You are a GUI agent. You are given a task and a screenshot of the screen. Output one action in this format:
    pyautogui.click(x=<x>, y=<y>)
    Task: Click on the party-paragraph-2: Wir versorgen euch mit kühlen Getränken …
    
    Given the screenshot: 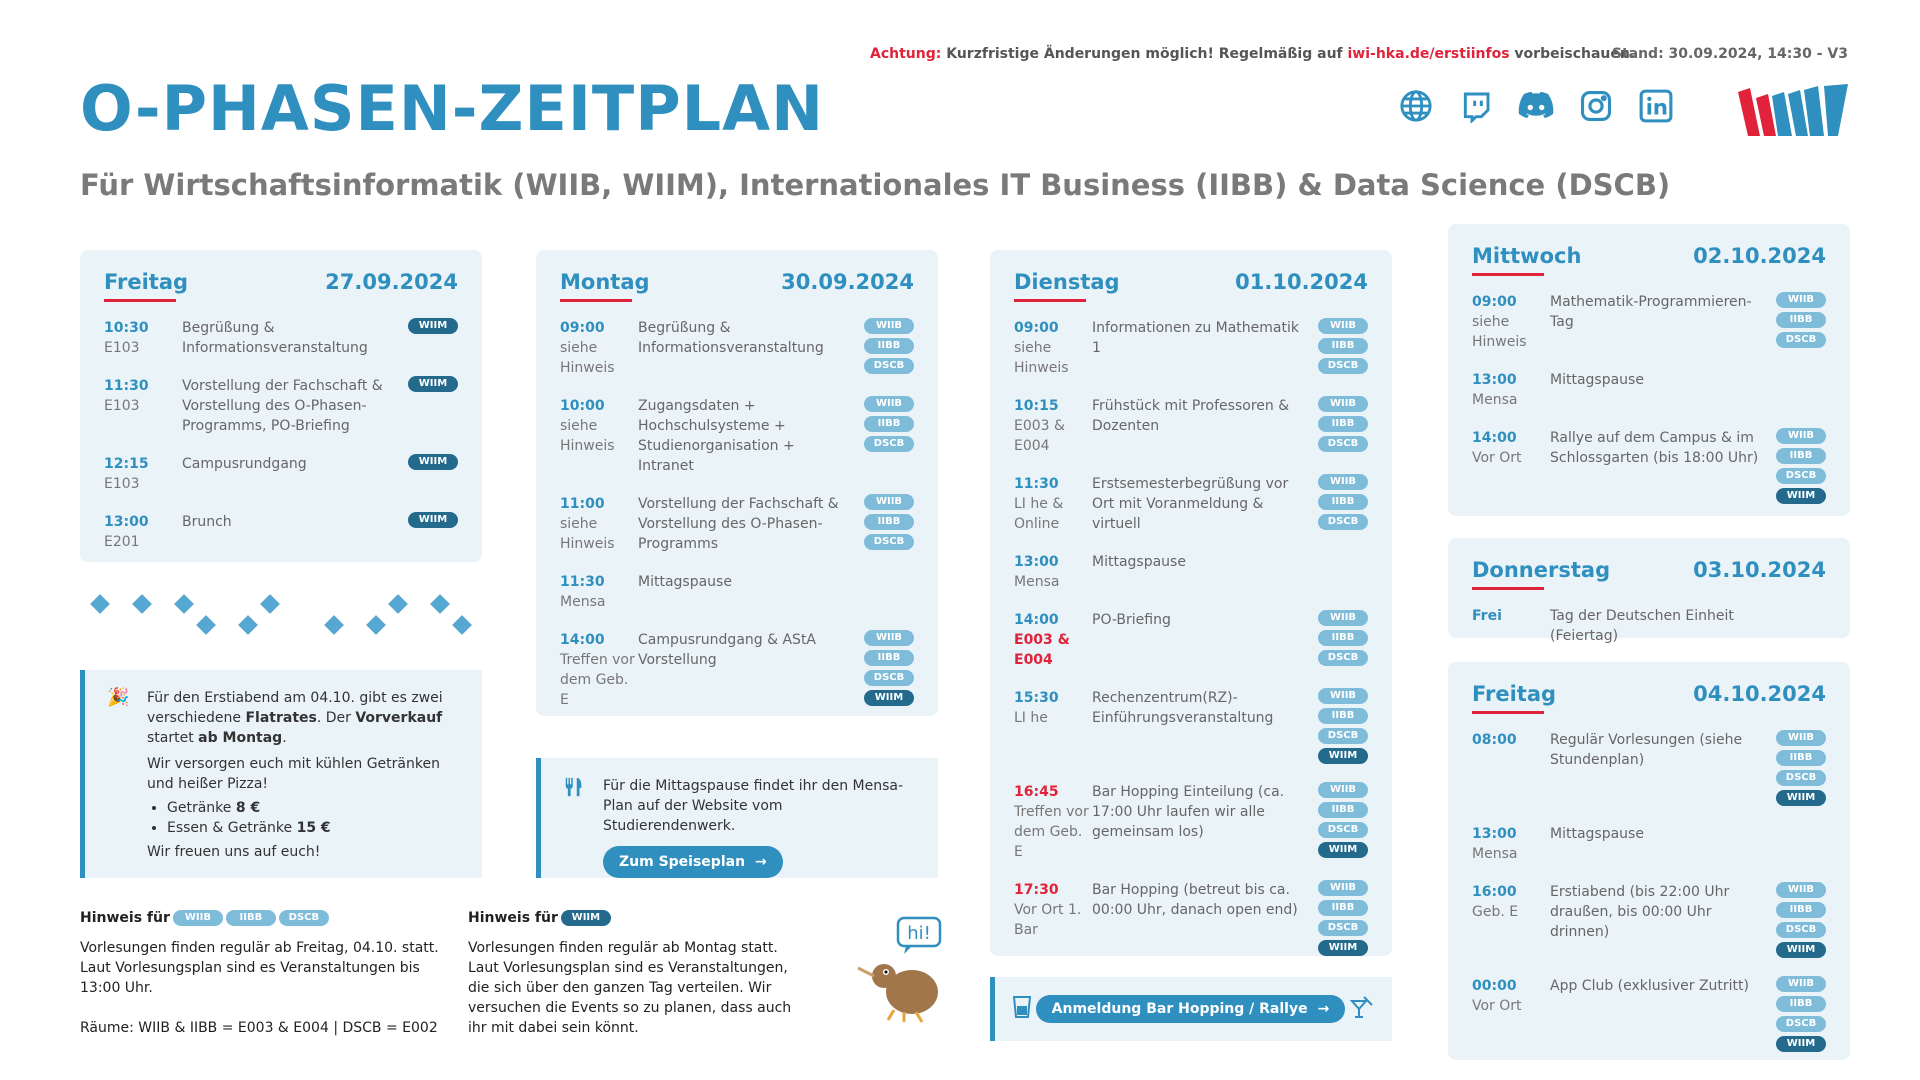 What is the action you would take?
    pyautogui.click(x=293, y=774)
    